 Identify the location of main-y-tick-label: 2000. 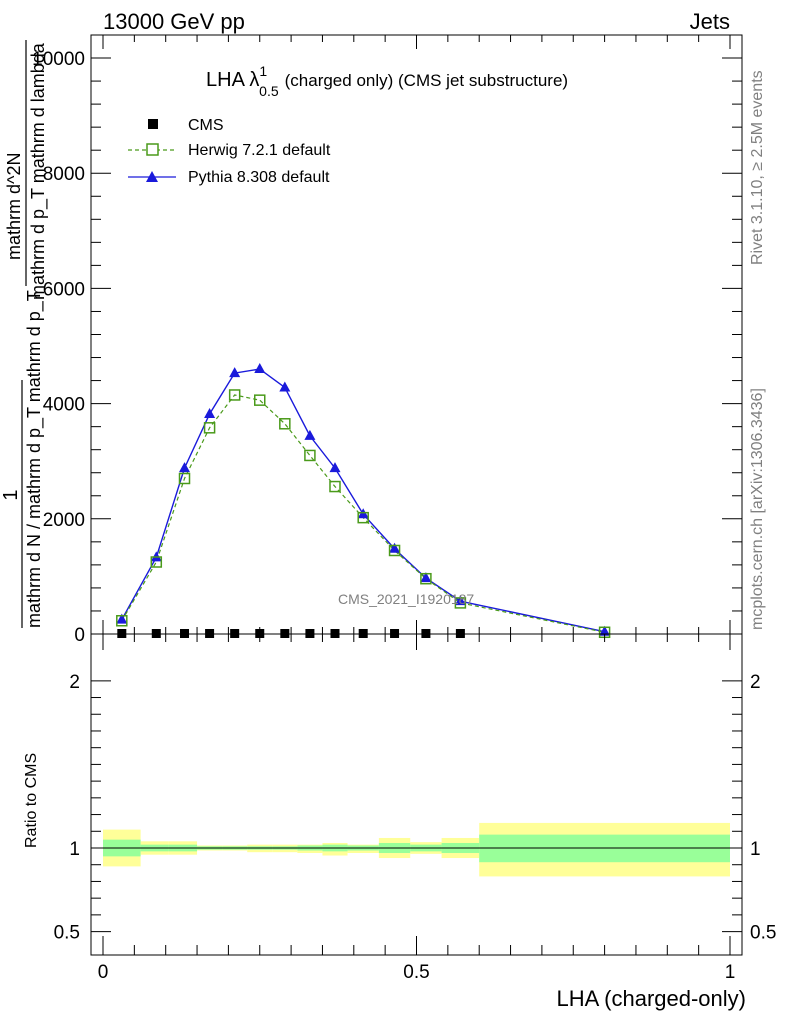
(64, 520).